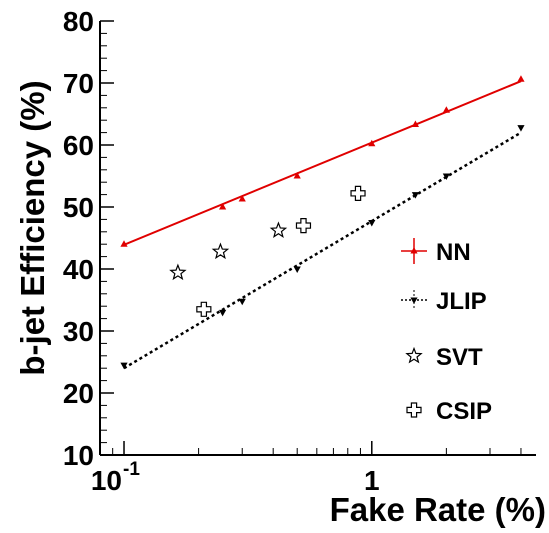  Describe the element at coordinates (459, 357) in the screenshot. I see `legend-label: SVT` at that location.